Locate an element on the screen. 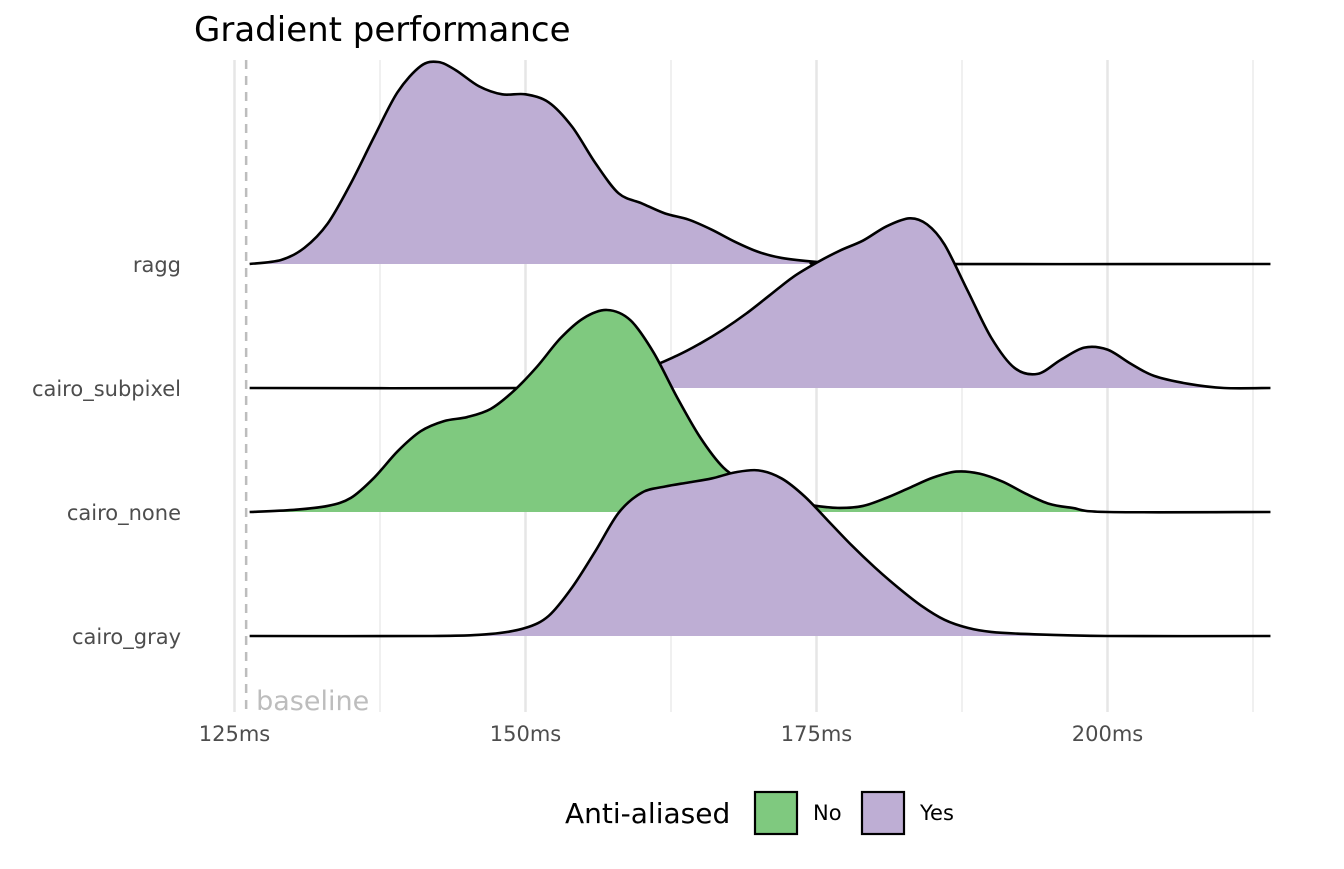  baseline-label: baseline is located at coordinates (312, 701).